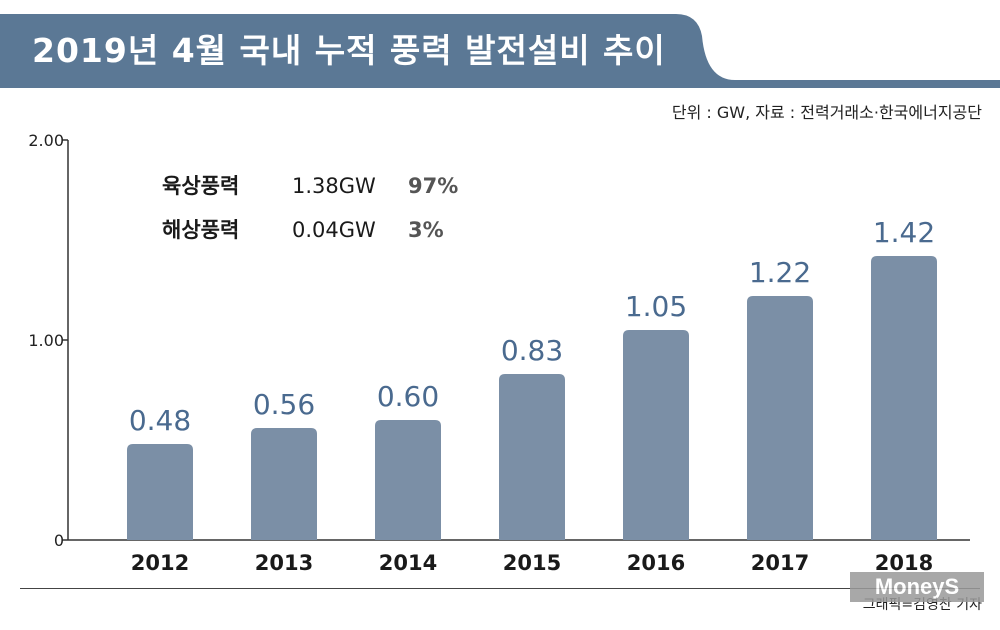 The width and height of the screenshot is (1000, 630). What do you see at coordinates (917, 587) in the screenshot?
I see `watermark-logo: MoneyS` at bounding box center [917, 587].